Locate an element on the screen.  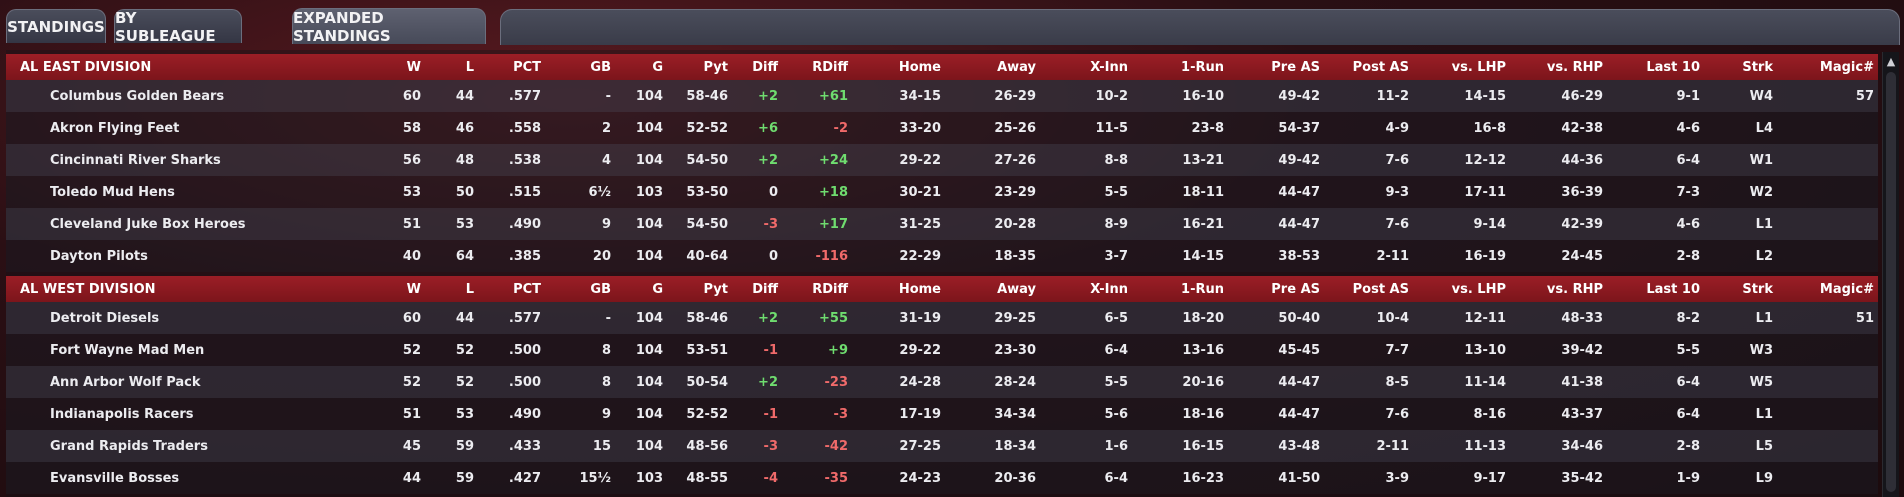
stat-cell: 26-29 is located at coordinates (1015, 96).